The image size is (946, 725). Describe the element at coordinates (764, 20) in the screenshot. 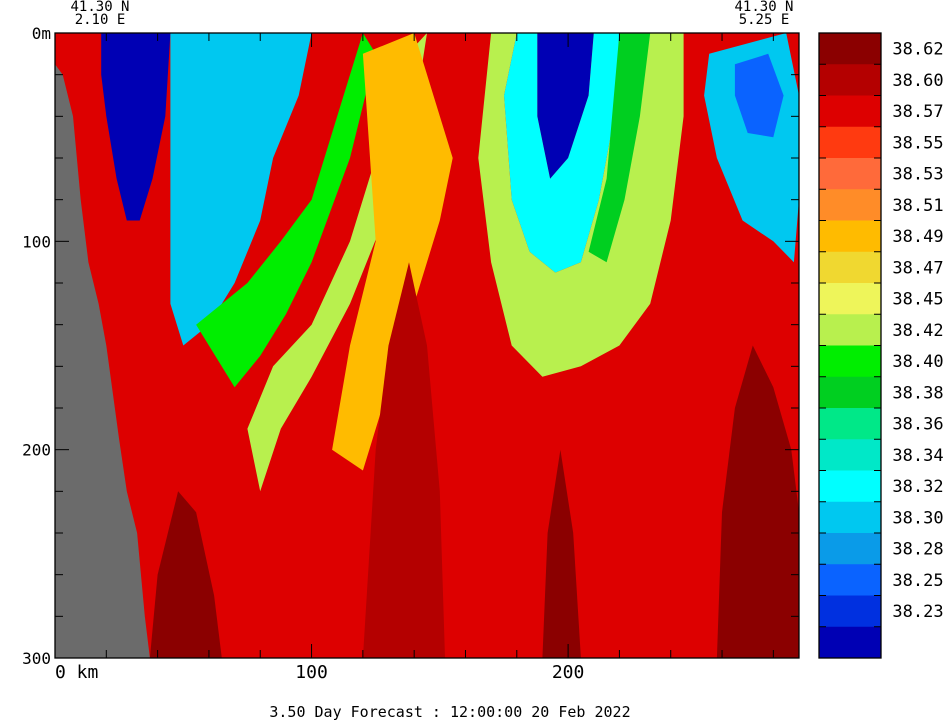

I see `corner-right-lon: 5.25 E` at that location.